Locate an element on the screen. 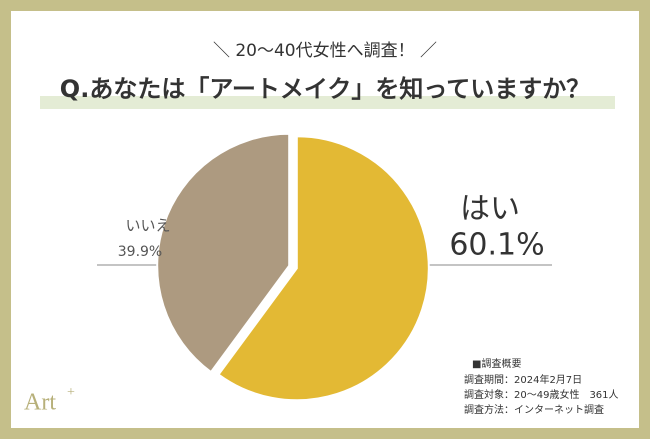 The height and width of the screenshot is (439, 650). title-highlight is located at coordinates (327, 102).